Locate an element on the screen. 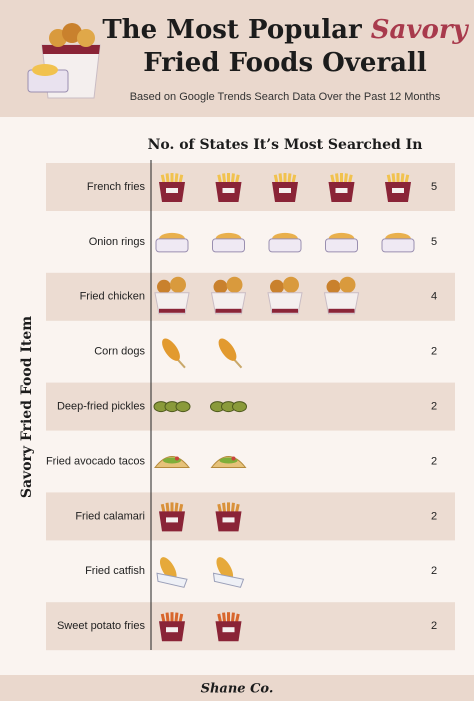 Image resolution: width=474 pixels, height=701 pixels. category-label: Fried avocado tacos is located at coordinates (96, 461).